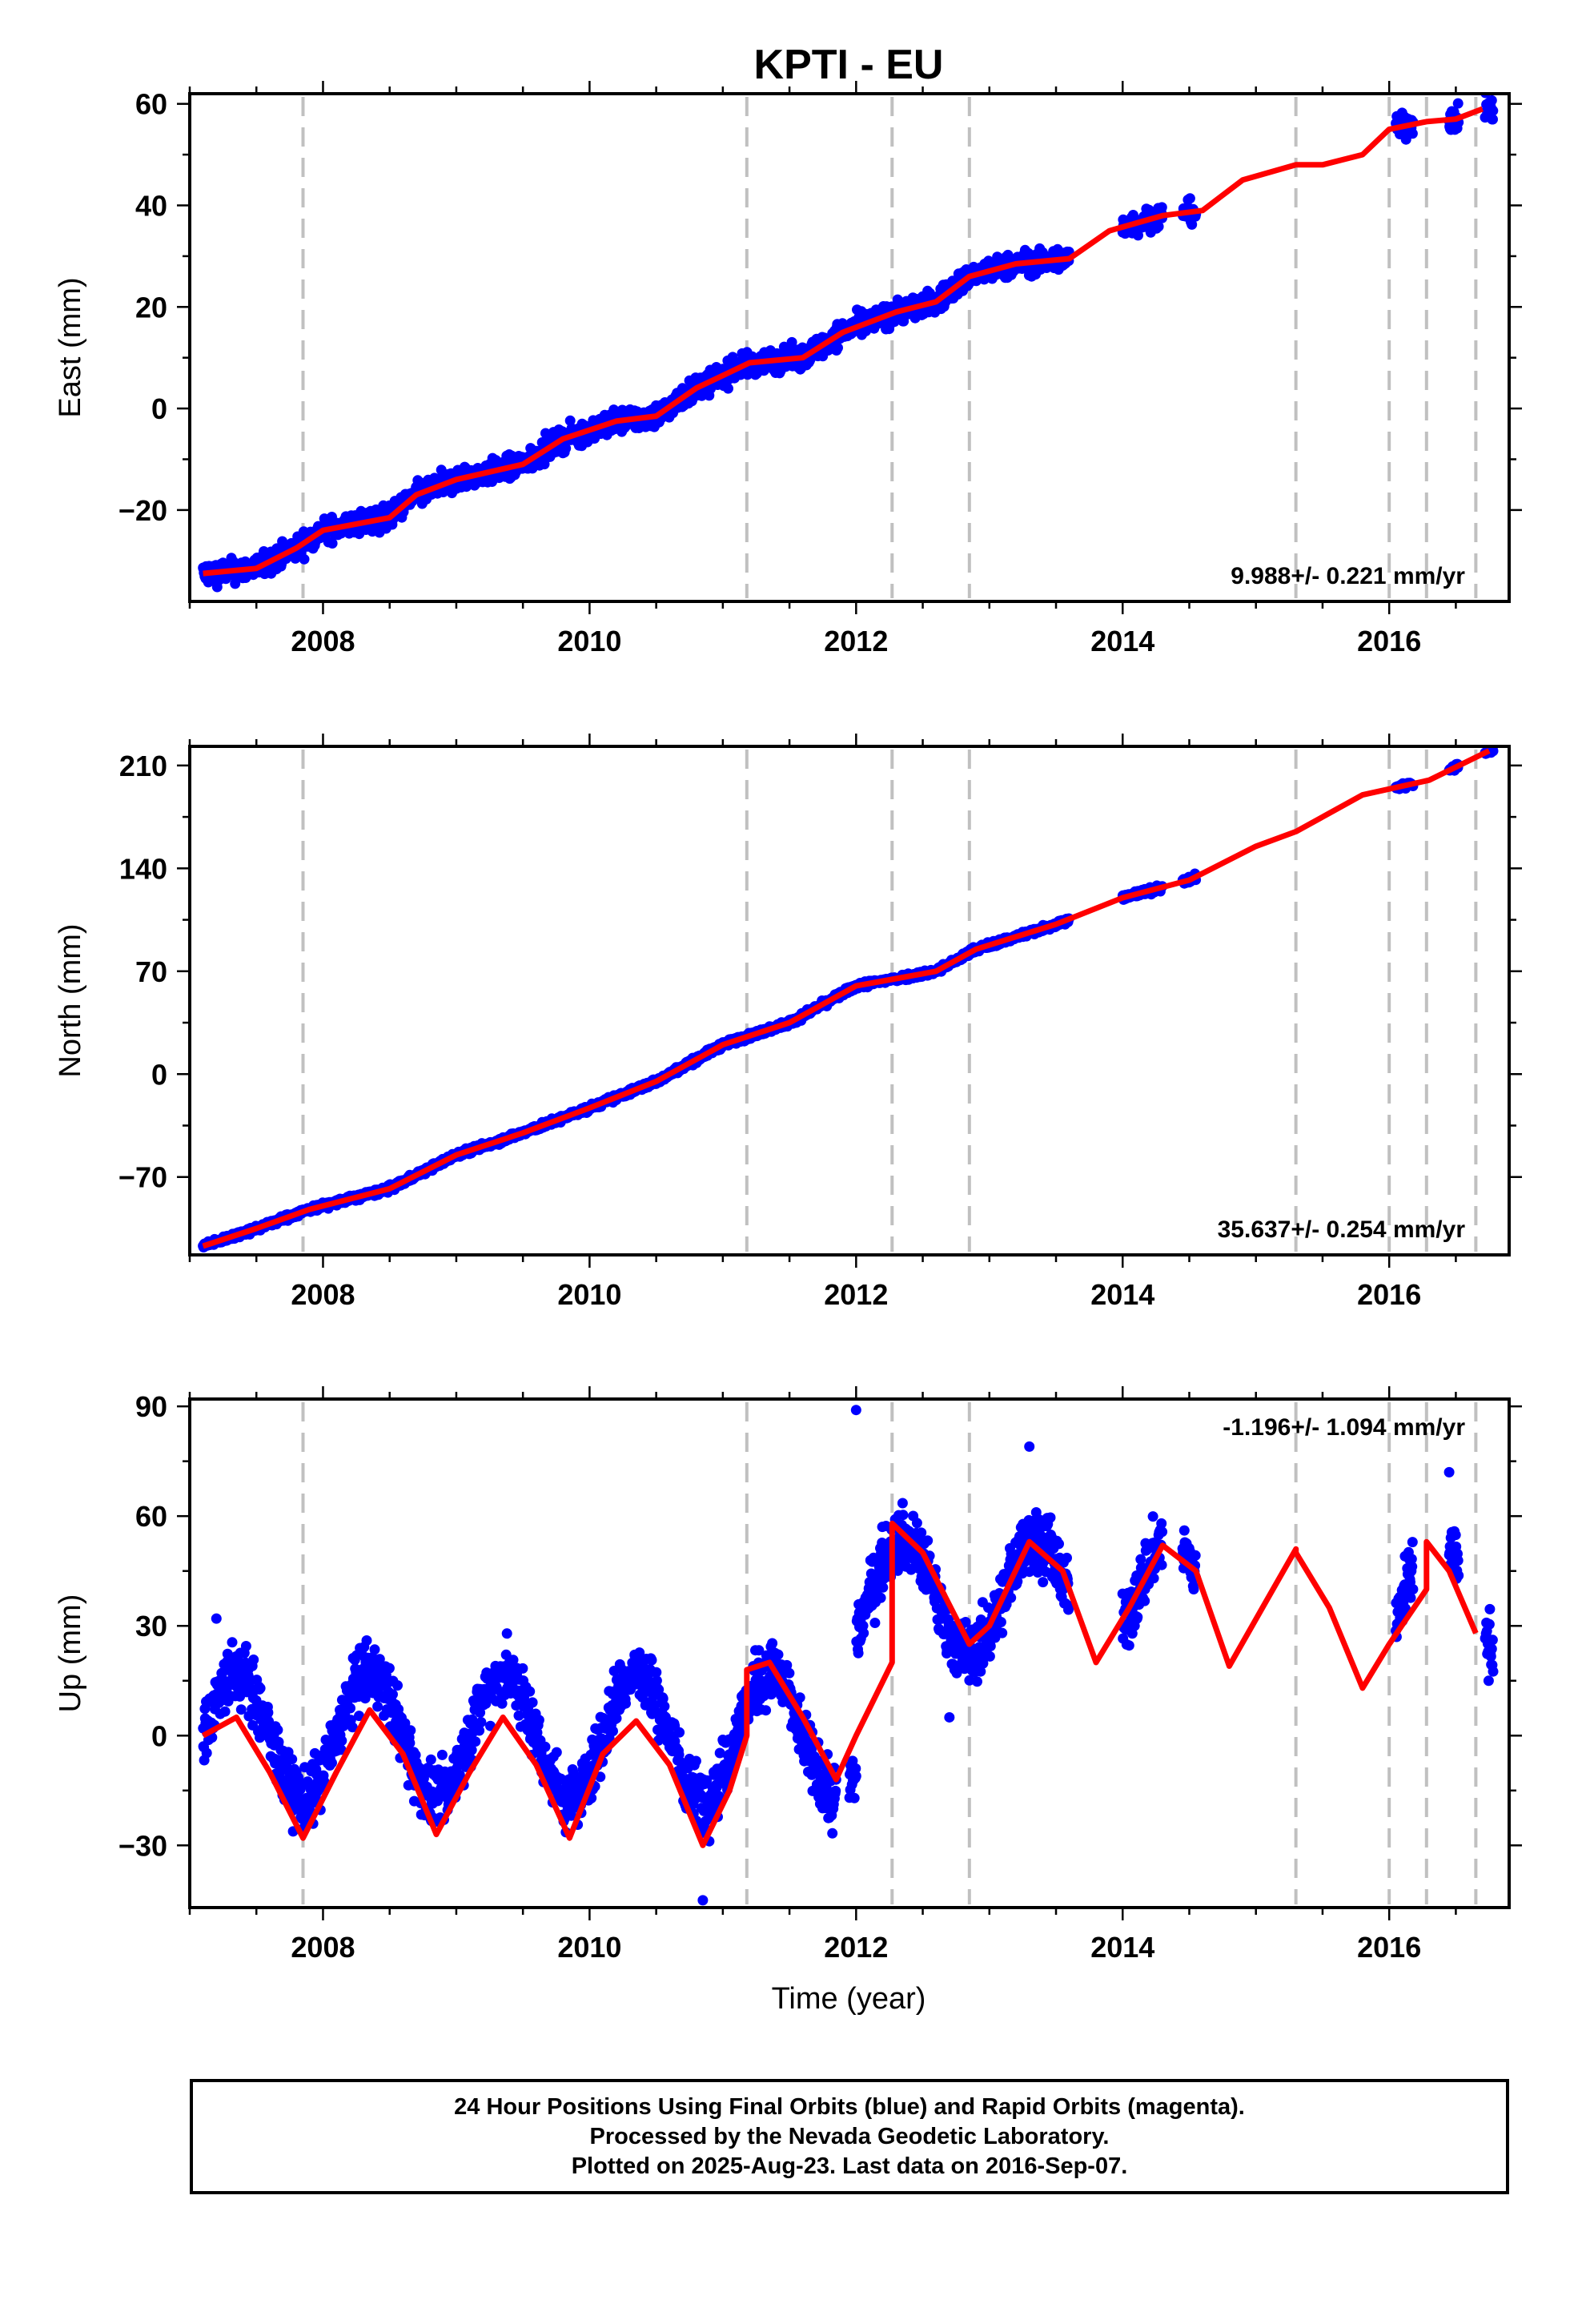  What do you see at coordinates (856, 641) in the screenshot?
I see `x-tick-label-east: 2012` at bounding box center [856, 641].